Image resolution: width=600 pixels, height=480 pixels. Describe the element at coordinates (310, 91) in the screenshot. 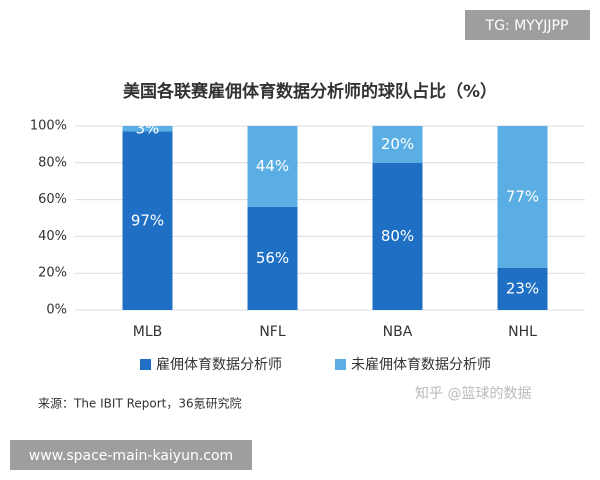

I see `chart-title: 美国各联赛雇佣体育数据分析师的球队占比（%）` at that location.